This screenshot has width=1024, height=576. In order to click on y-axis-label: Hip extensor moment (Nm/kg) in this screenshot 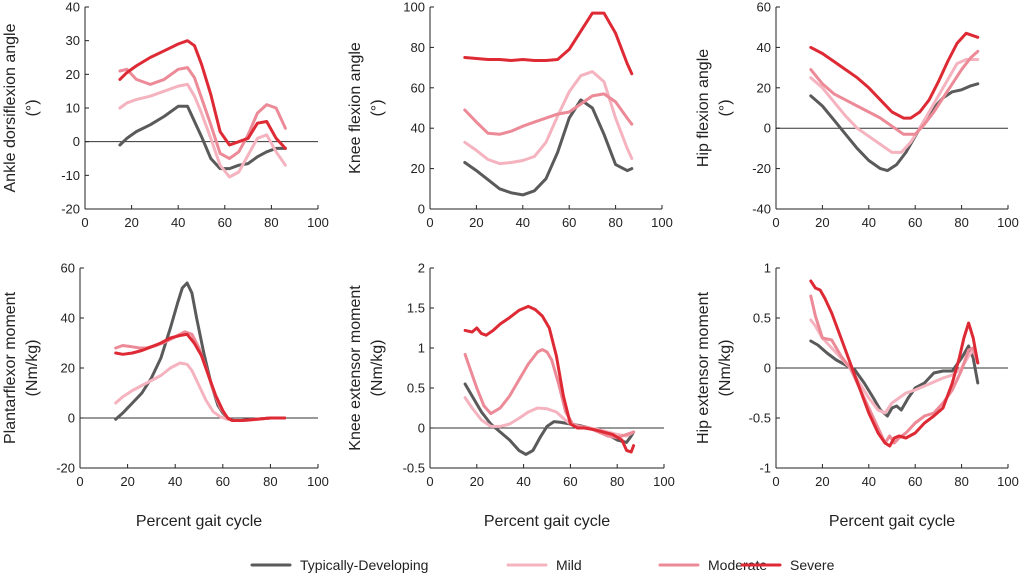, I will do `click(714, 367)`.